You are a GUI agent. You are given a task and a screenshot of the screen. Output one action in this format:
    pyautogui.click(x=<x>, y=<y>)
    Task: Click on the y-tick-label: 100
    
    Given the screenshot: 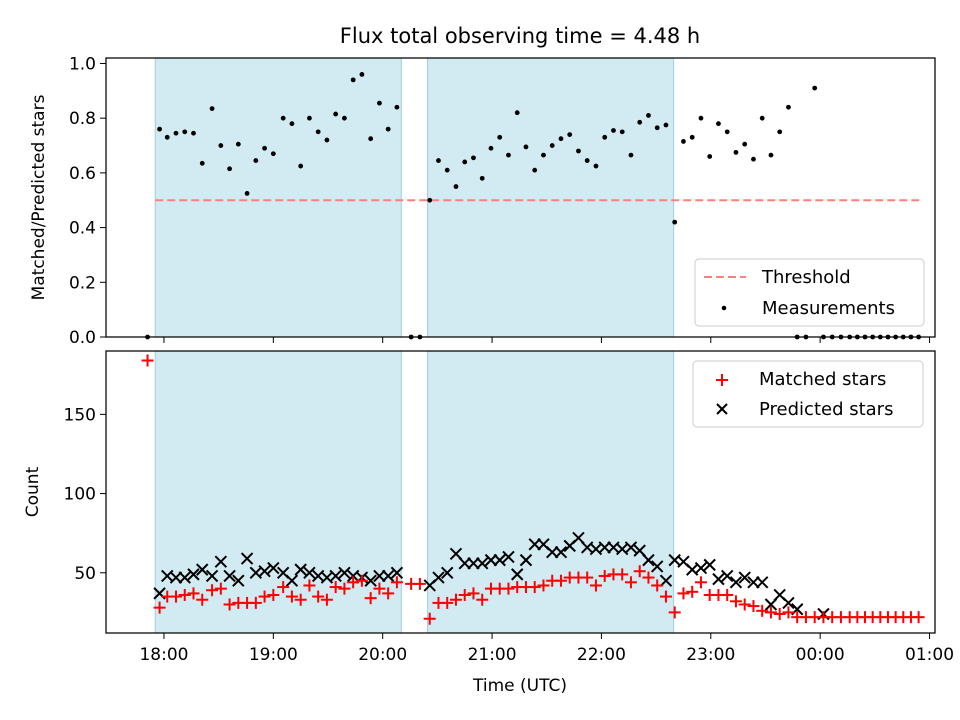 What is the action you would take?
    pyautogui.click(x=80, y=495)
    